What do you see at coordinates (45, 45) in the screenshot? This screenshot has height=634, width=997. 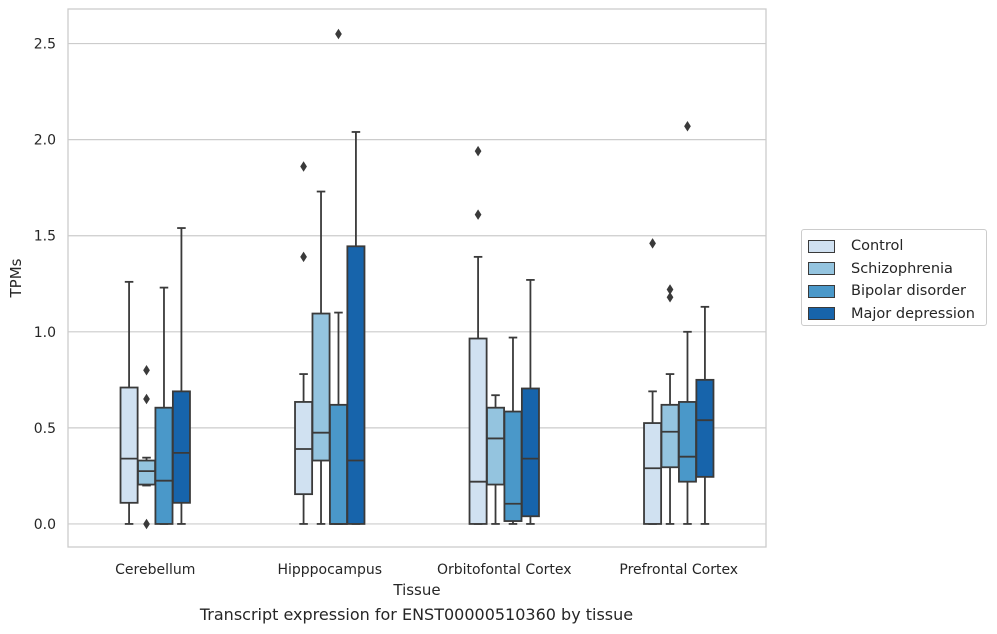 I see `y-tick-label: 2.5` at bounding box center [45, 45].